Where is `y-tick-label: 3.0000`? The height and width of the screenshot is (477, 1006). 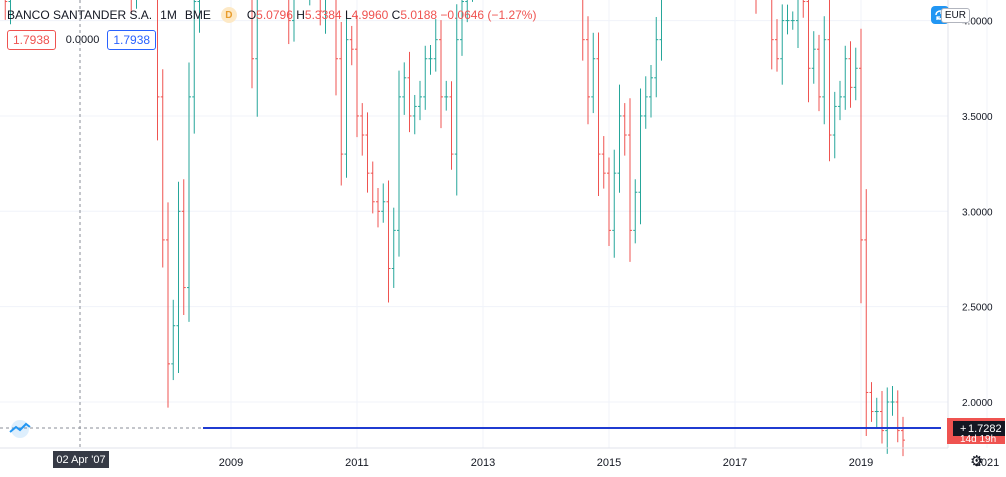 y-tick-label: 3.0000 is located at coordinates (977, 212).